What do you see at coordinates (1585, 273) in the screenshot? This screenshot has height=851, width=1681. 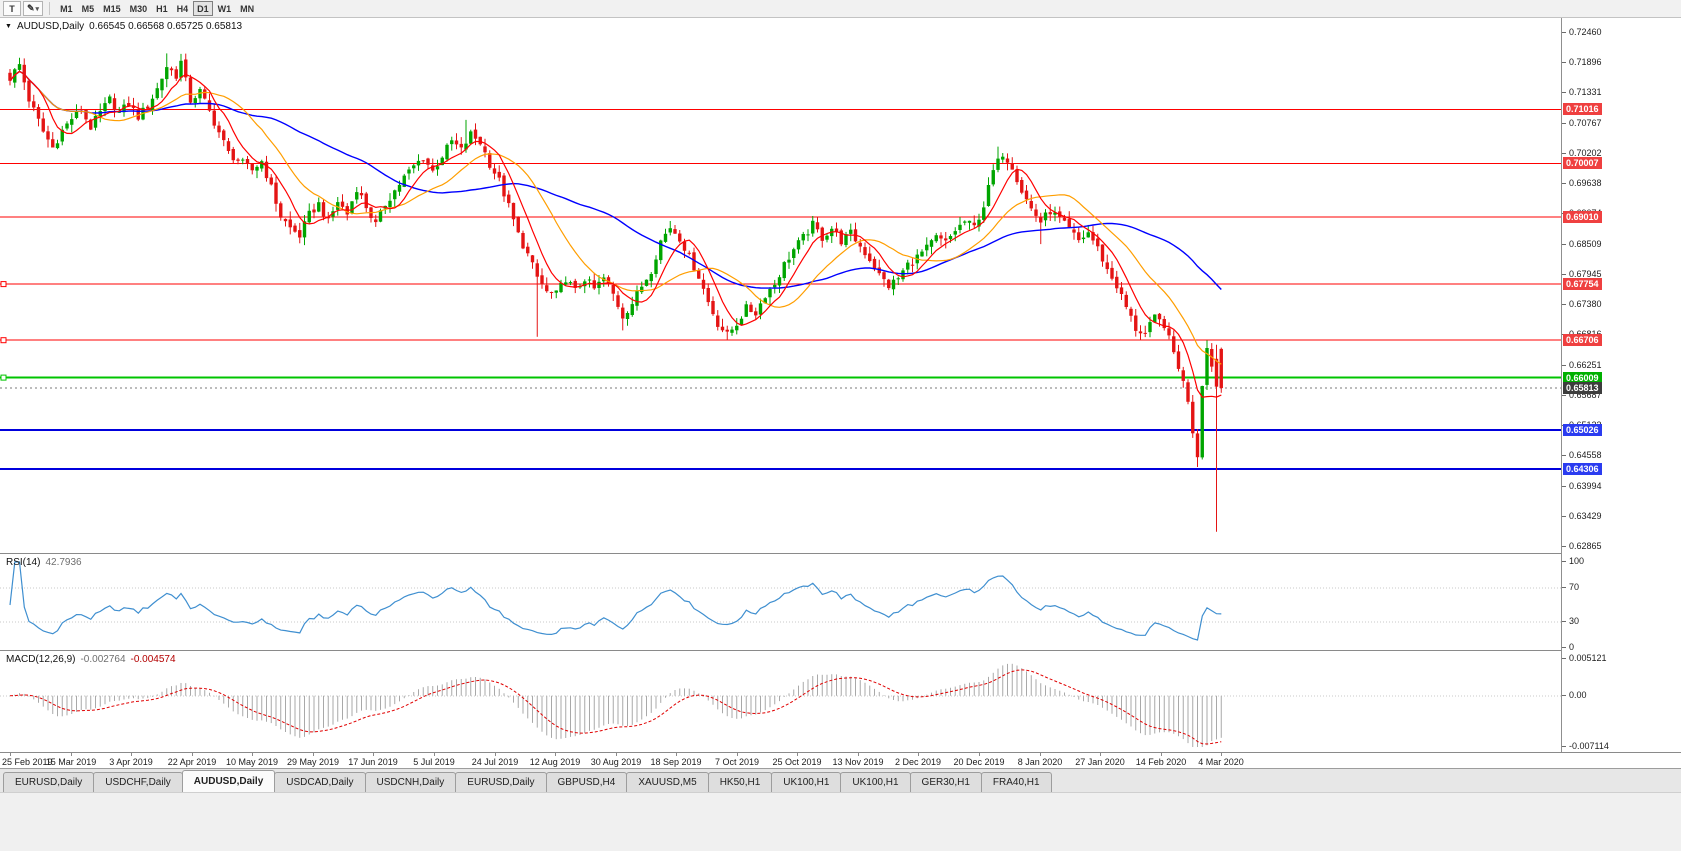 I see `price-axis-label: 0.67945` at bounding box center [1585, 273].